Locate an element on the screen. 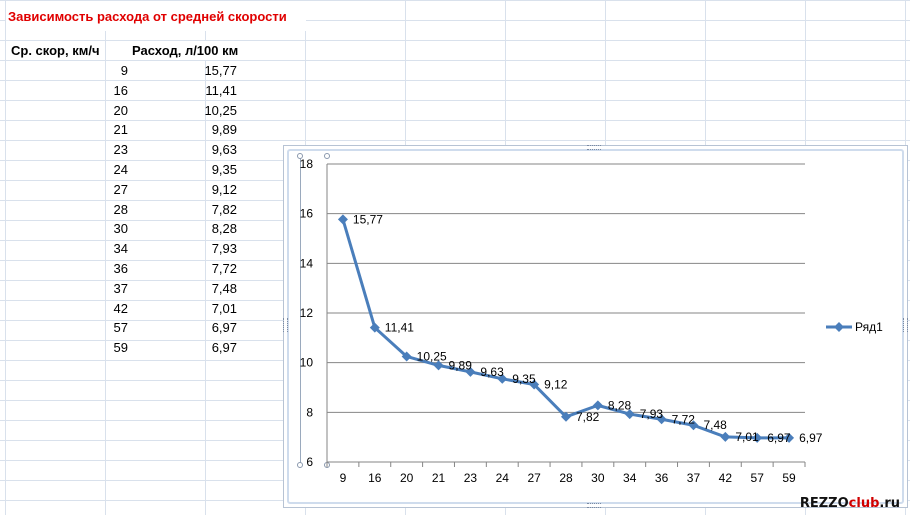 The width and height of the screenshot is (910, 515). data-label: 15,77 is located at coordinates (368, 219).